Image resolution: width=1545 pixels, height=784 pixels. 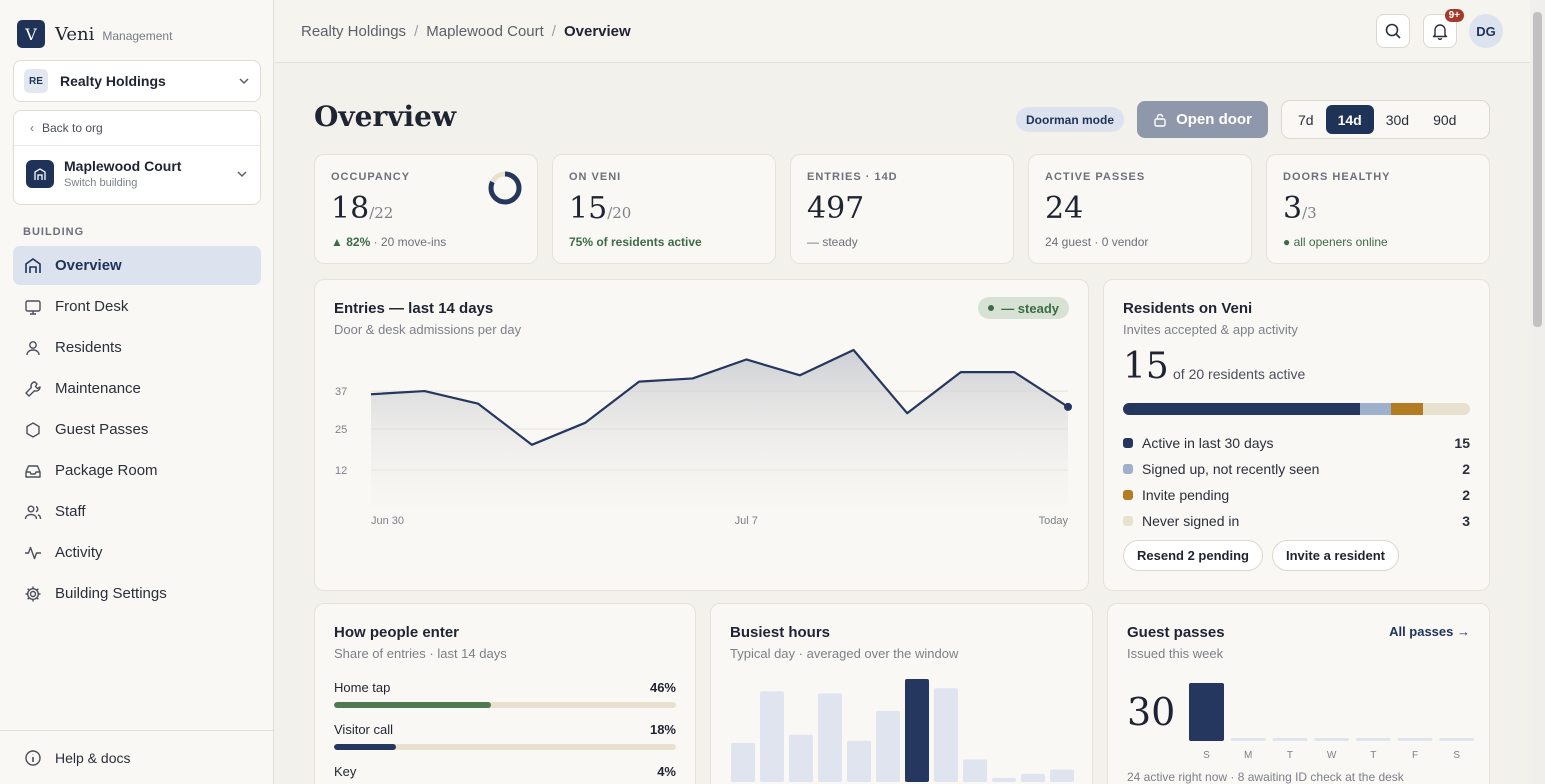 What do you see at coordinates (33, 757) in the screenshot?
I see `info-icon` at bounding box center [33, 757].